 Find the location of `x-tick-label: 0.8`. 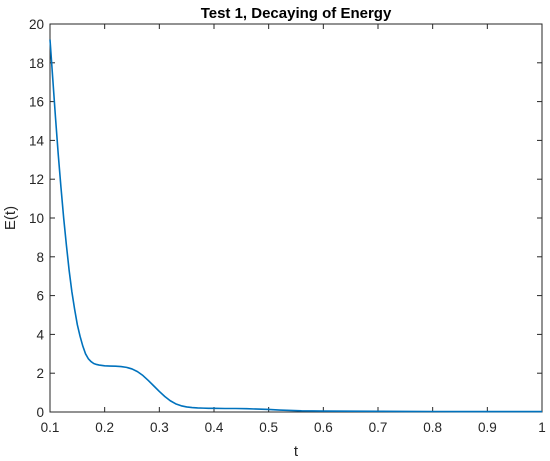

x-tick-label: 0.8 is located at coordinates (432, 427).